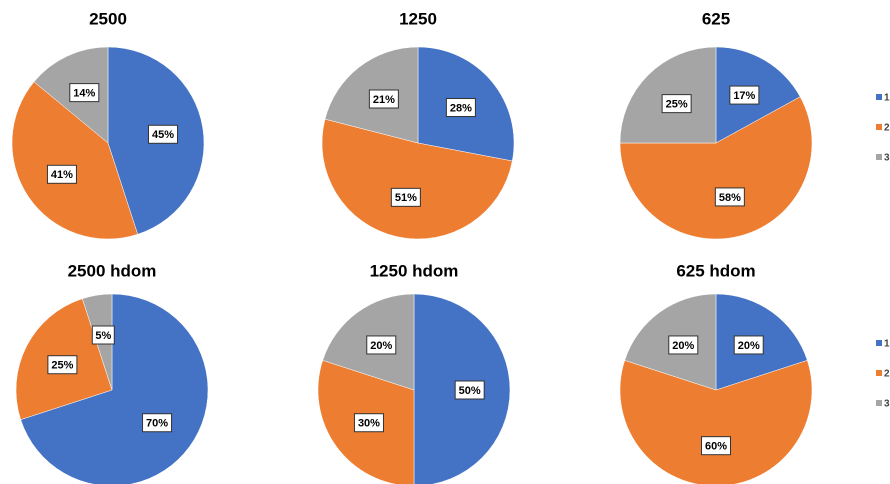  What do you see at coordinates (112, 270) in the screenshot?
I see `chart-title: 2500 hdom` at bounding box center [112, 270].